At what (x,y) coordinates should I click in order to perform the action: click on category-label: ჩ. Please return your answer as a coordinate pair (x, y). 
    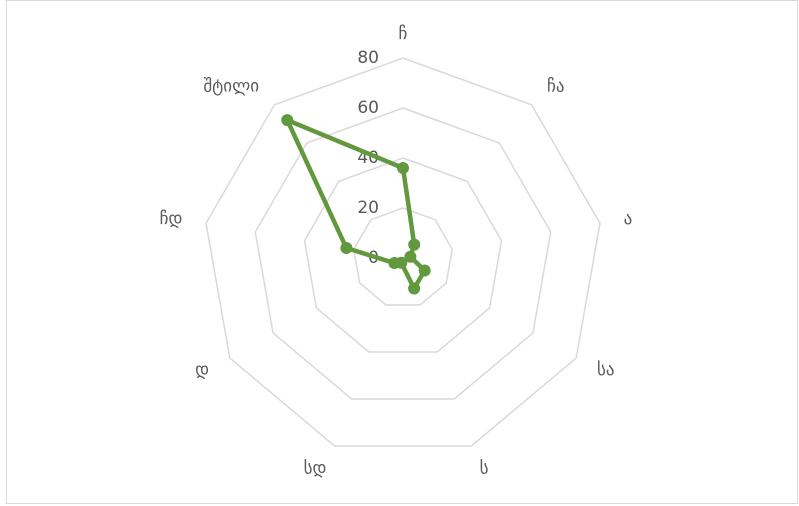
    Looking at the image, I should click on (403, 34).